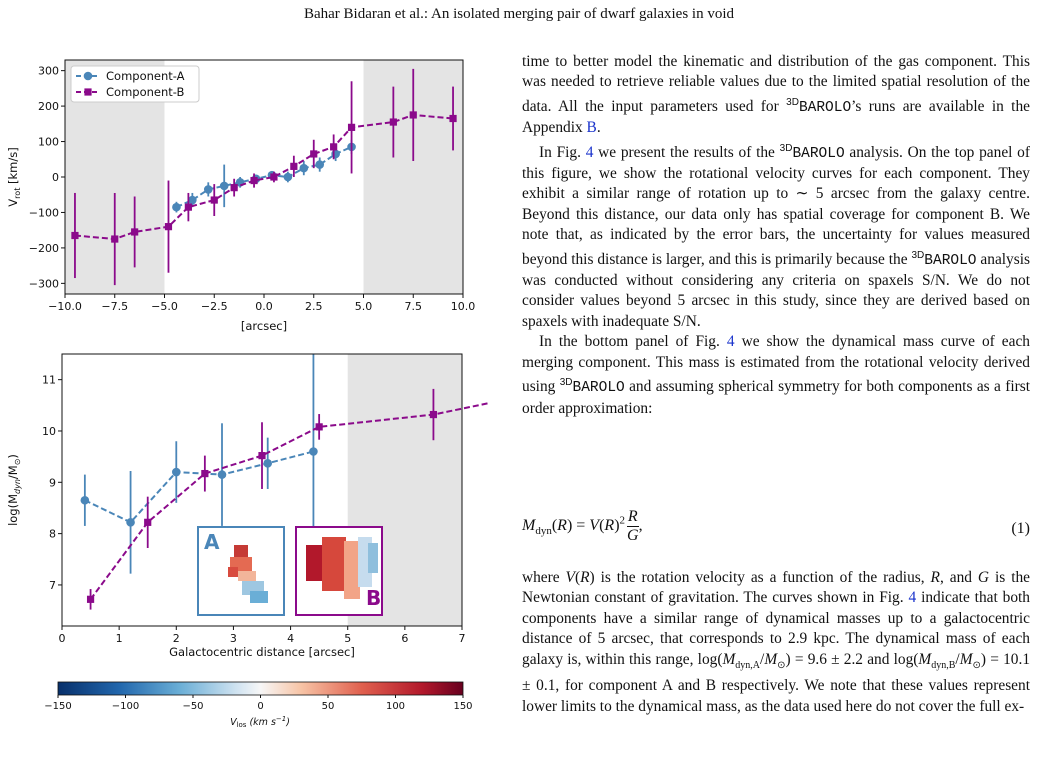 This screenshot has width=1038, height=766. What do you see at coordinates (373, 598) in the screenshot?
I see `inset-label: B` at bounding box center [373, 598].